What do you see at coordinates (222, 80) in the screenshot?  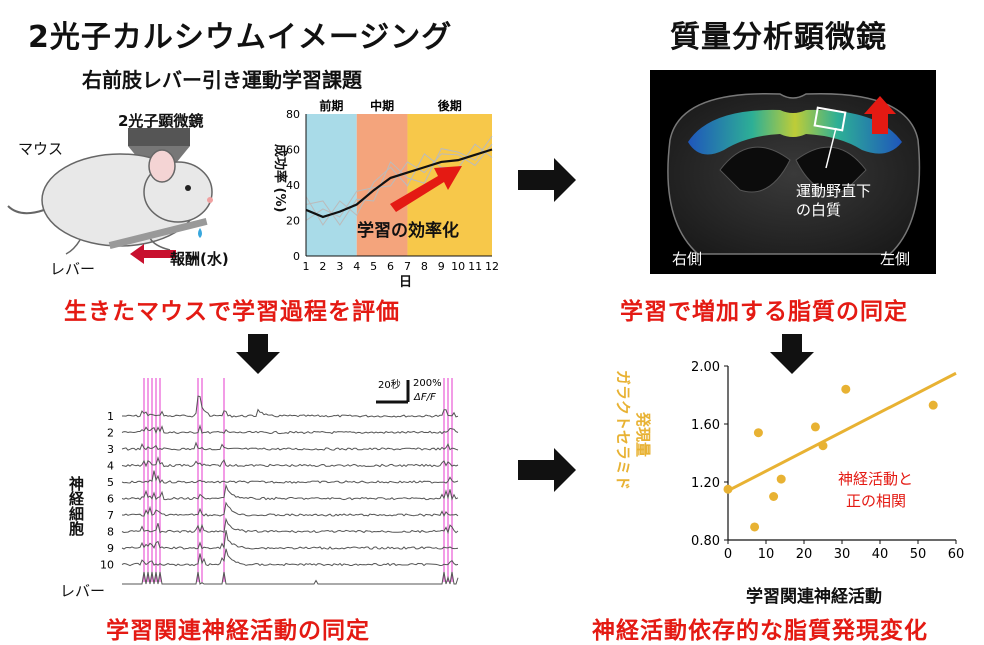 I see `task-title: 右前肢レバー引き運動学習課題` at bounding box center [222, 80].